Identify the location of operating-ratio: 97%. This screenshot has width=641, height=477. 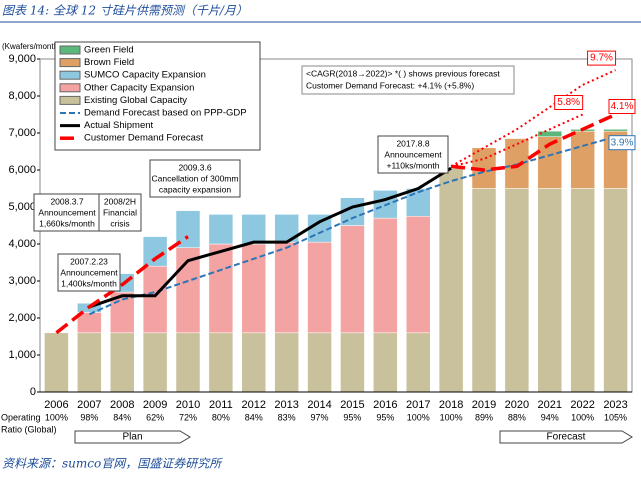
(320, 417).